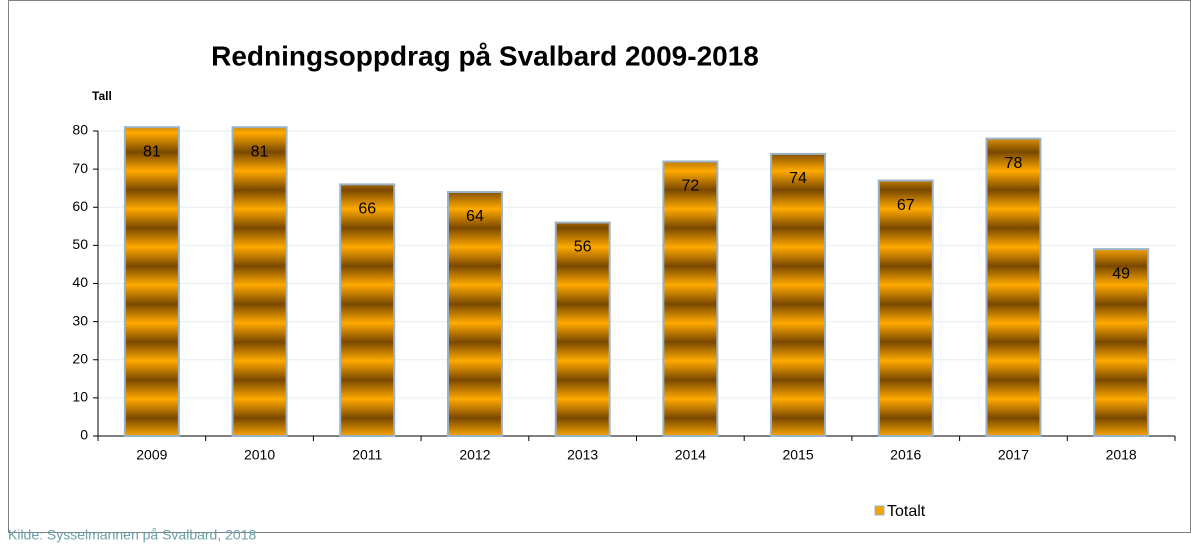  I want to click on y-tick-label: 0, so click(84, 435).